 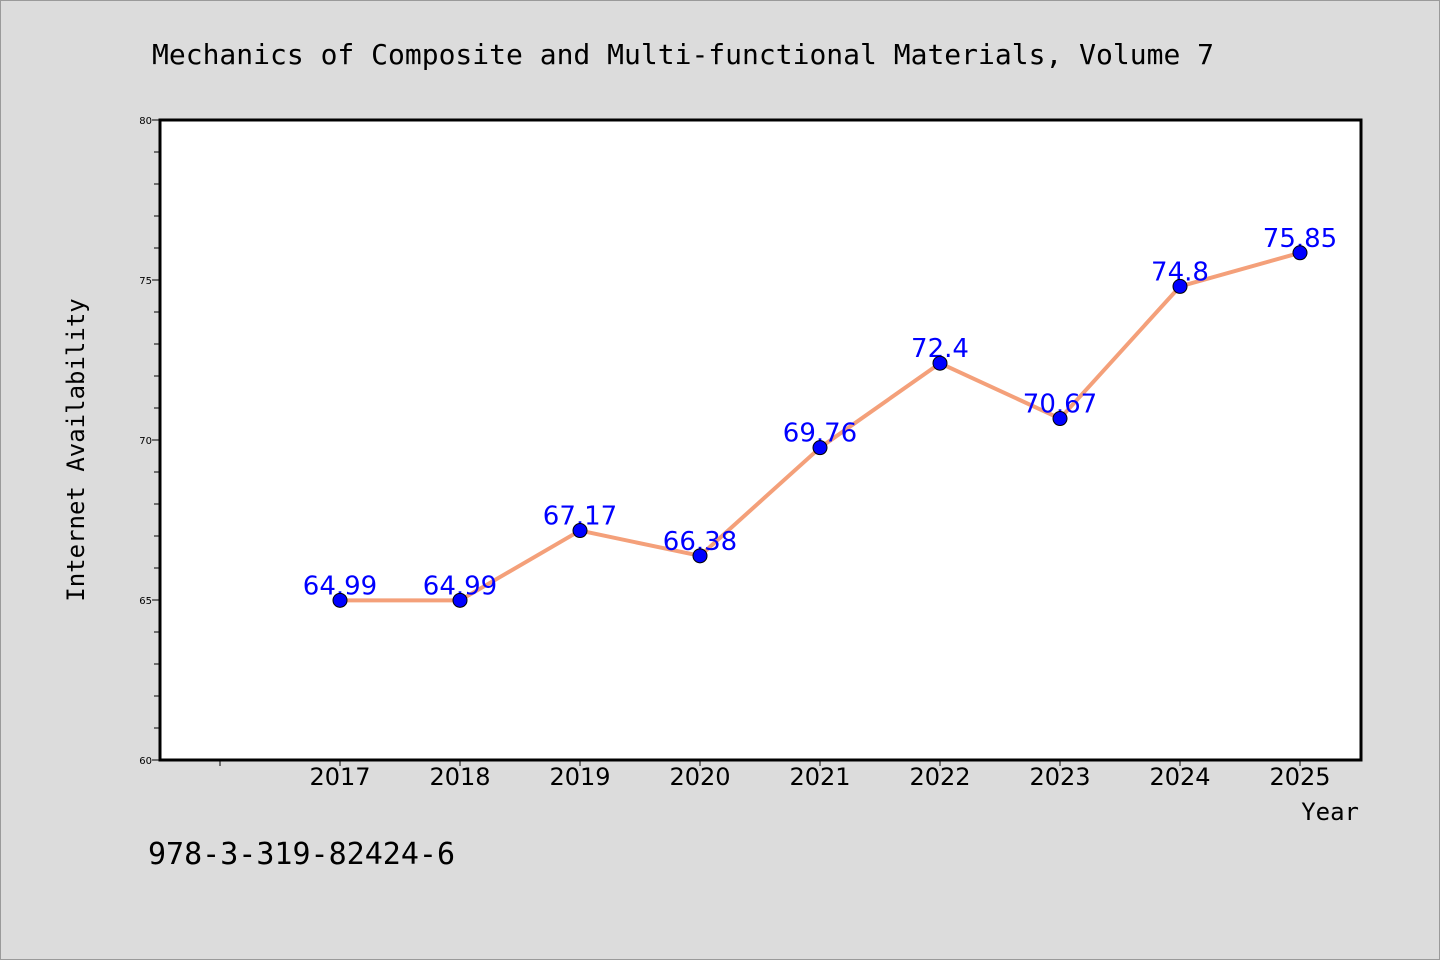 What do you see at coordinates (301, 854) in the screenshot?
I see `isbn-footnote: 978-3-319-82424-6` at bounding box center [301, 854].